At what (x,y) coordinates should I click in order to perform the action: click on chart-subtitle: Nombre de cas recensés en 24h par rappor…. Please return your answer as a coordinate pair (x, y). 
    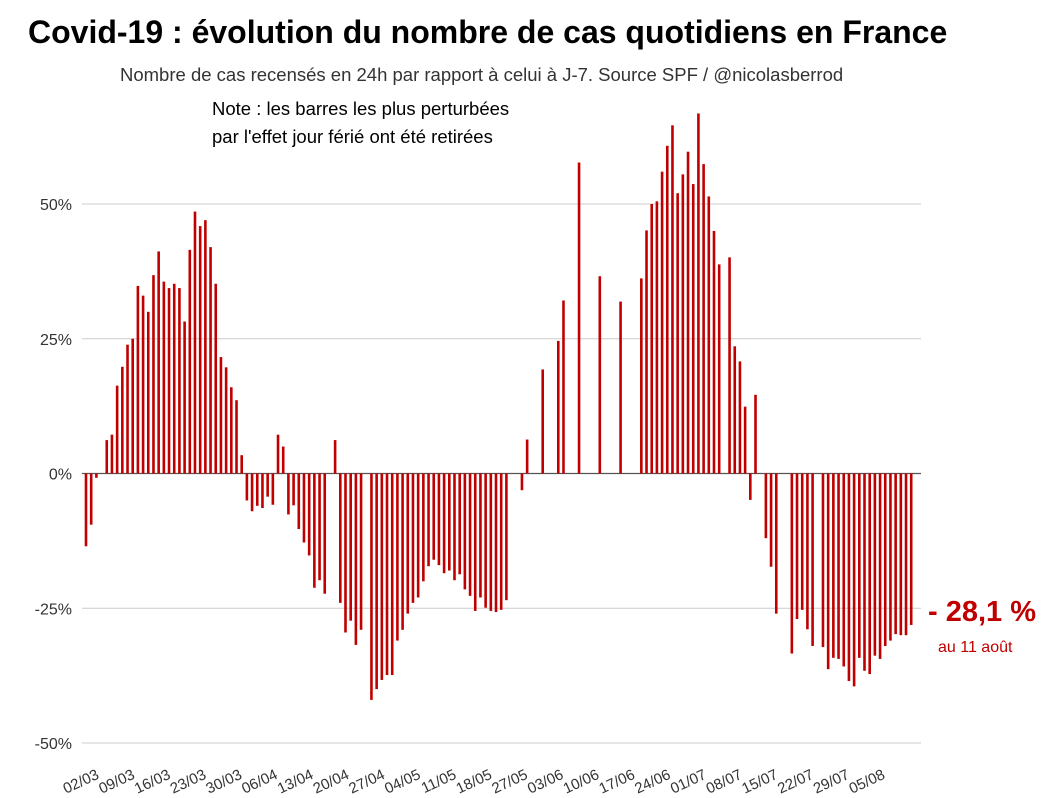
    Looking at the image, I should click on (482, 74).